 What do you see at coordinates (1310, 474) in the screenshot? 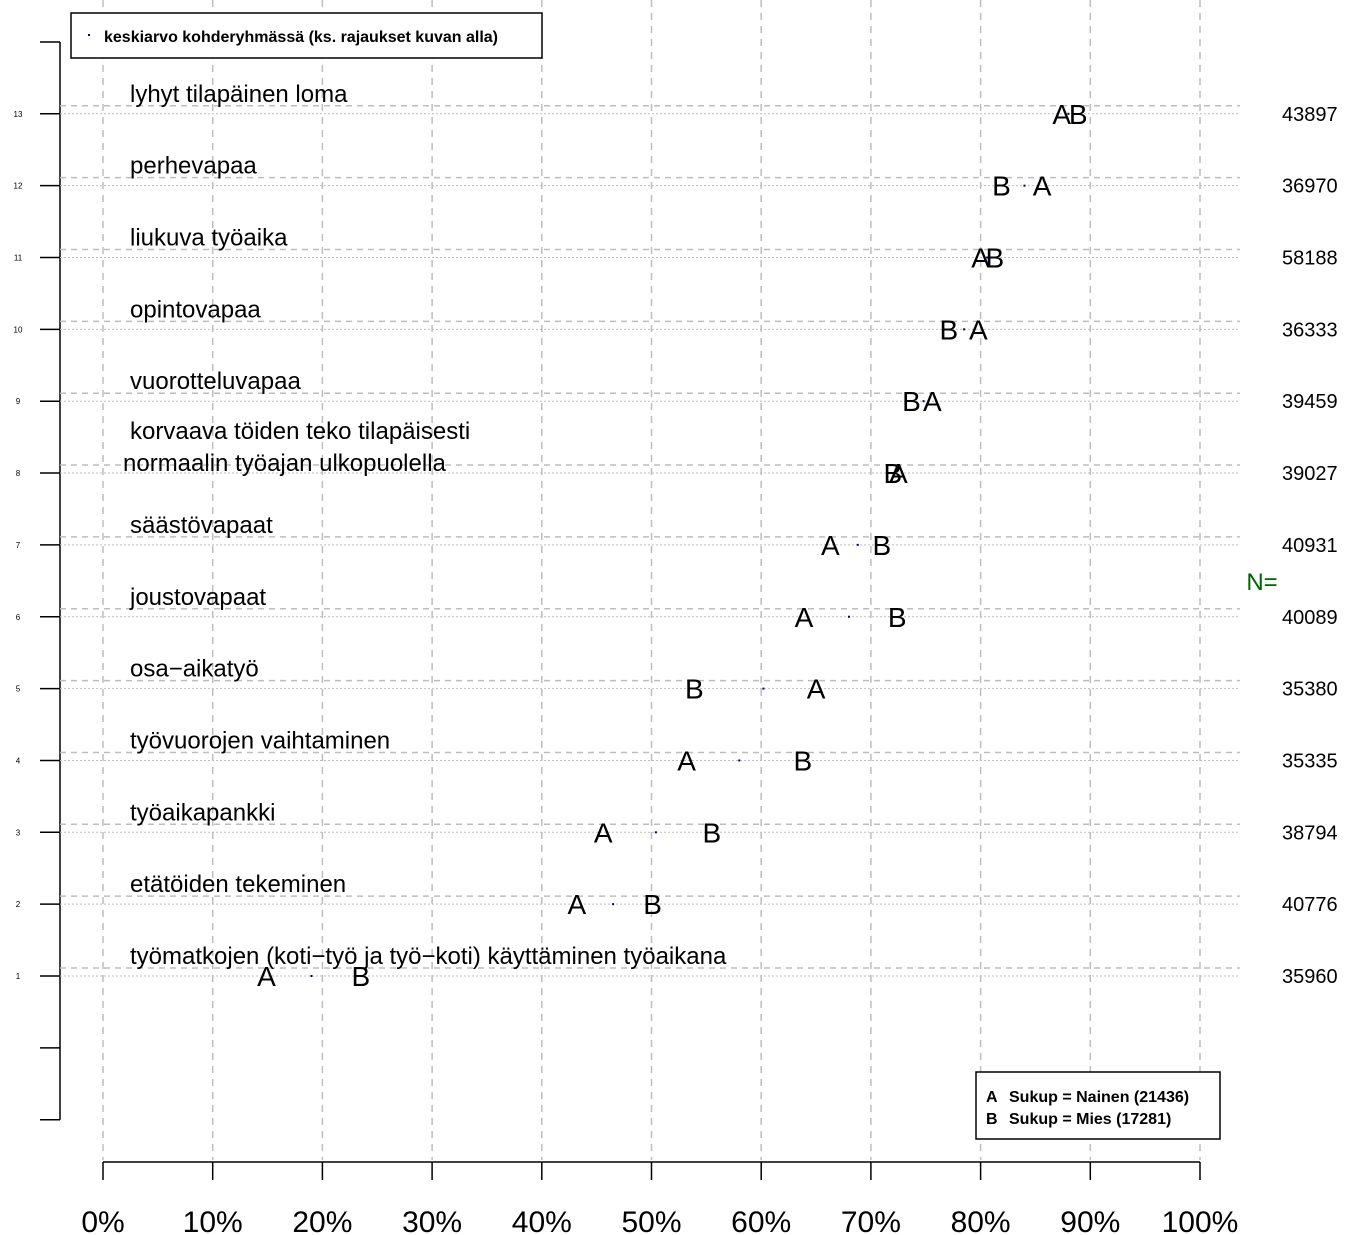
I see `row-n-value: 39027` at bounding box center [1310, 474].